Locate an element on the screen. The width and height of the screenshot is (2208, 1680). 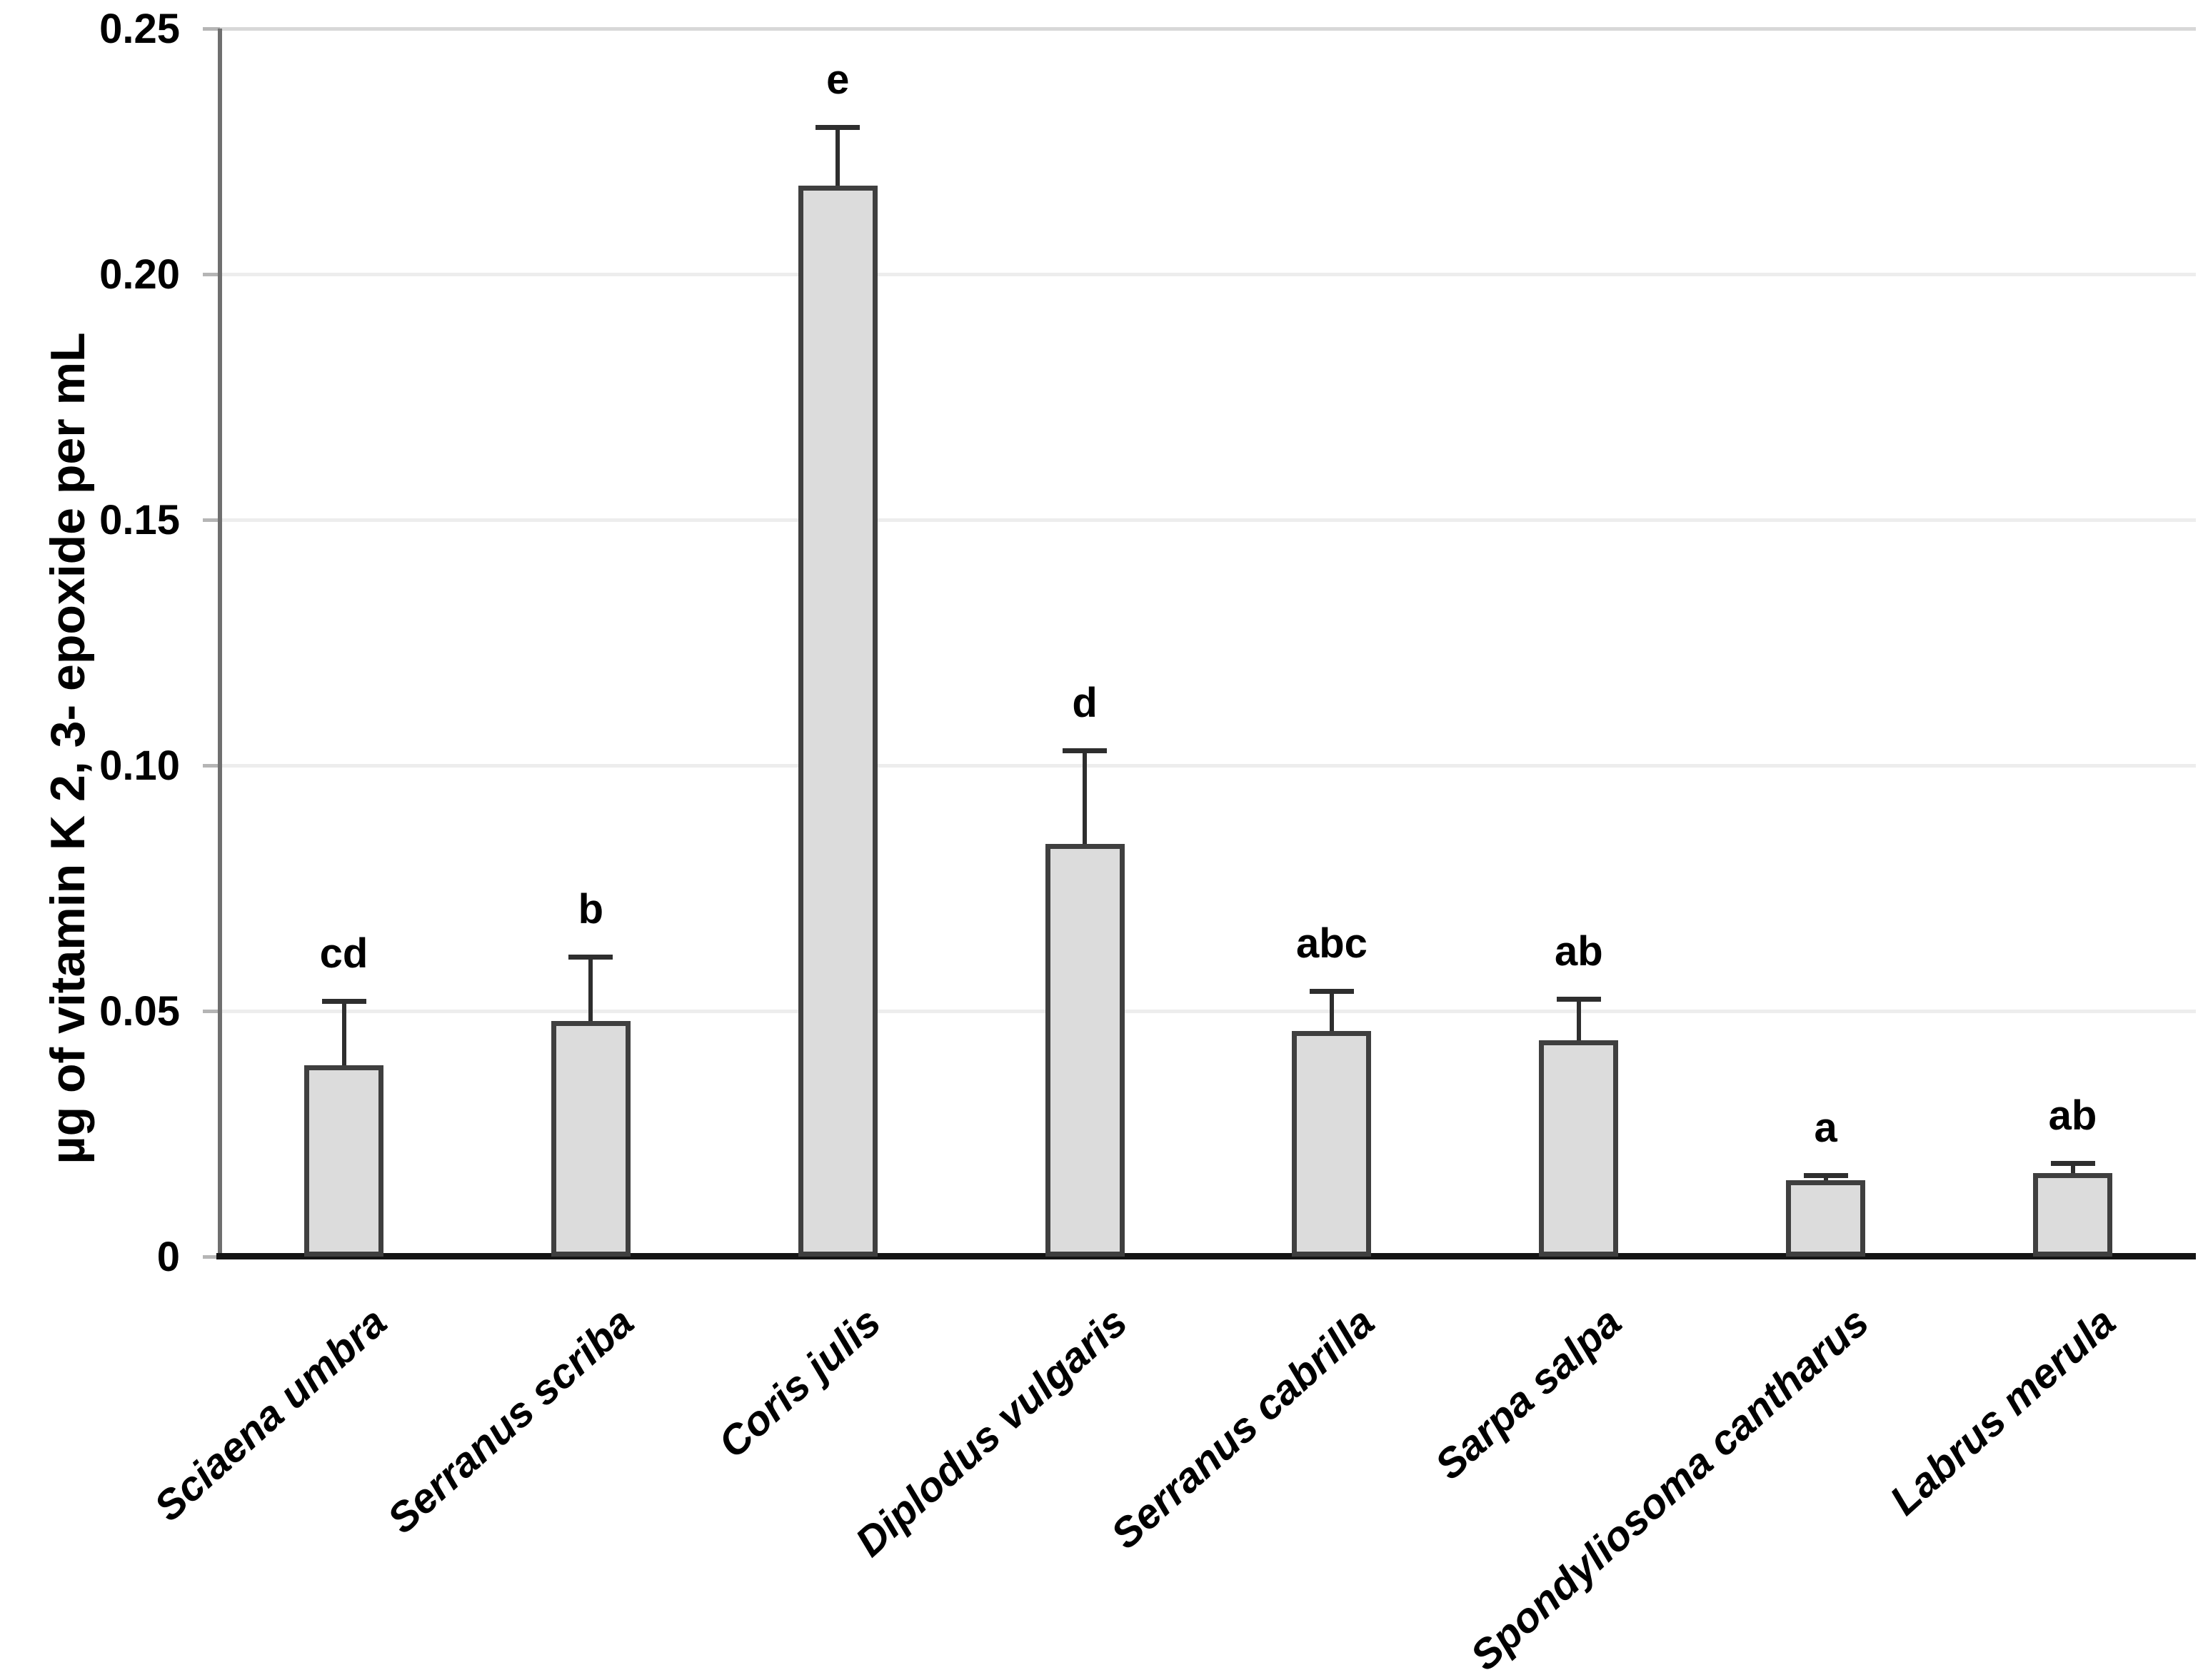
x-category-label: Spondyliosoma cantharus is located at coordinates (1669, 1489).